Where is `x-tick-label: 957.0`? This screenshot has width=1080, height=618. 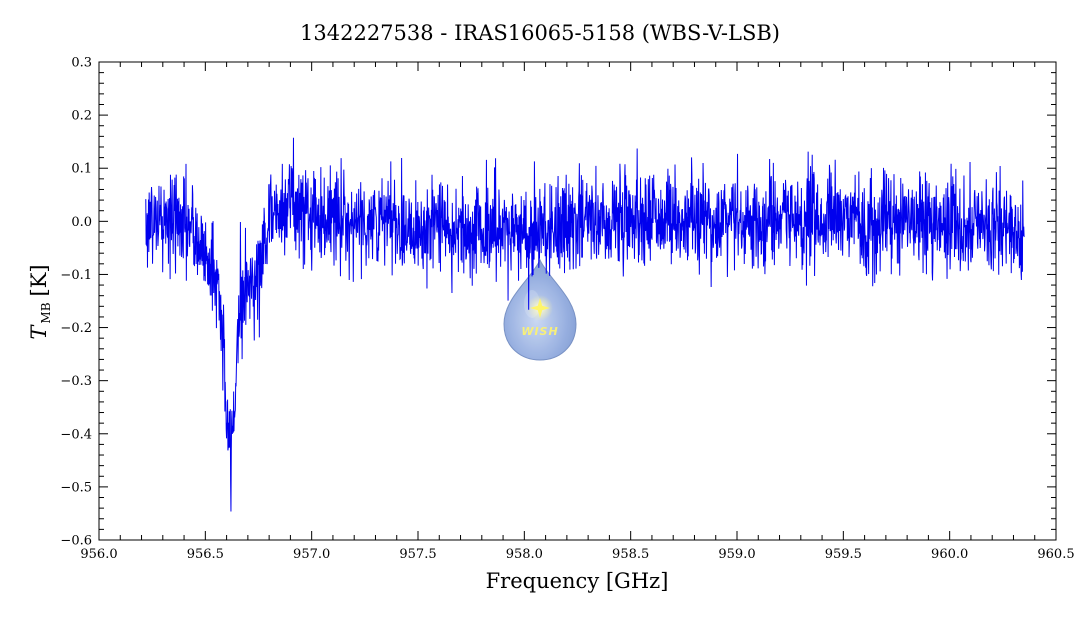
x-tick-label: 957.0 is located at coordinates (311, 554).